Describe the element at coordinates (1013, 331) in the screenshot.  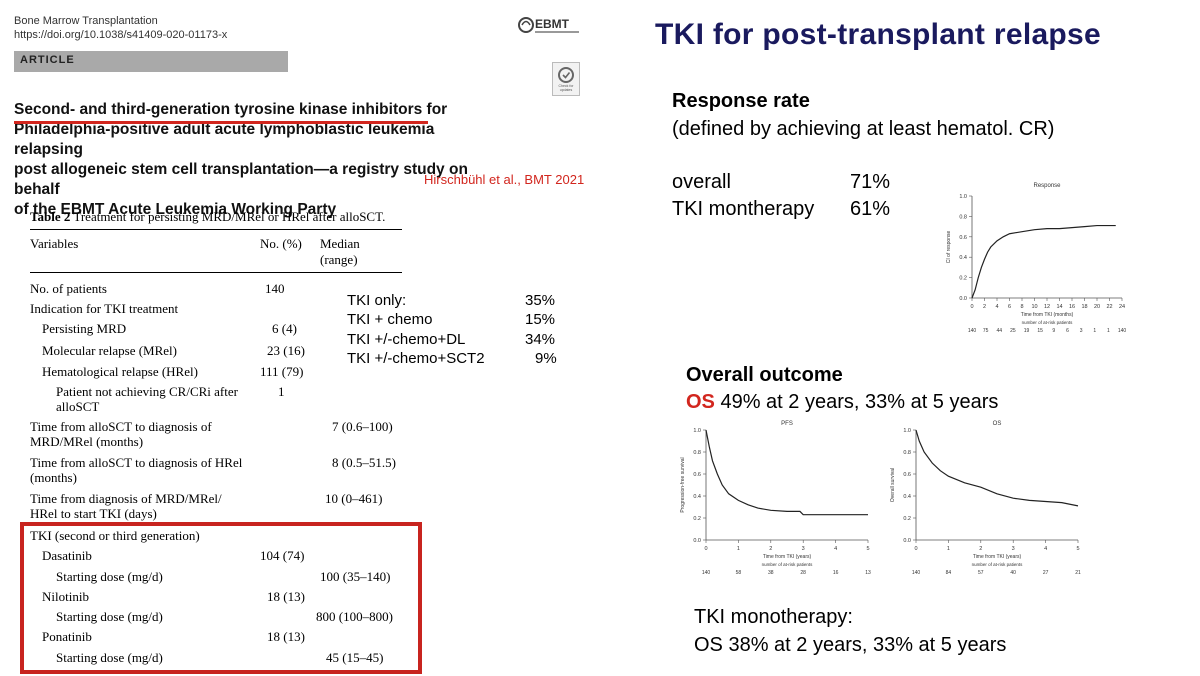
I see `risk-table-value: 25` at that location.